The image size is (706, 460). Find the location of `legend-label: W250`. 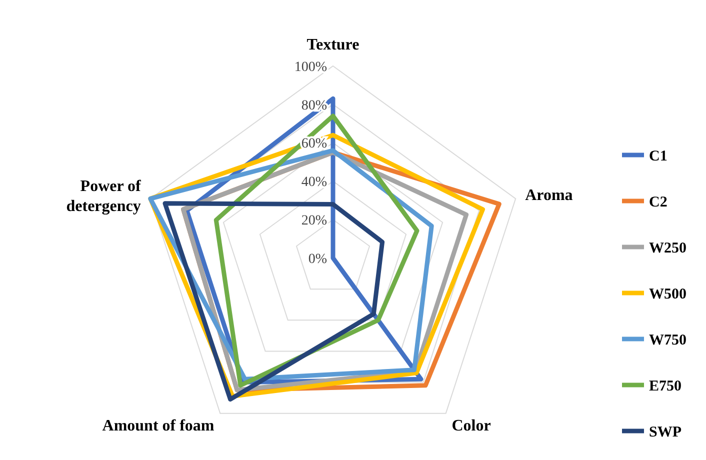

legend-label: W250 is located at coordinates (667, 248).